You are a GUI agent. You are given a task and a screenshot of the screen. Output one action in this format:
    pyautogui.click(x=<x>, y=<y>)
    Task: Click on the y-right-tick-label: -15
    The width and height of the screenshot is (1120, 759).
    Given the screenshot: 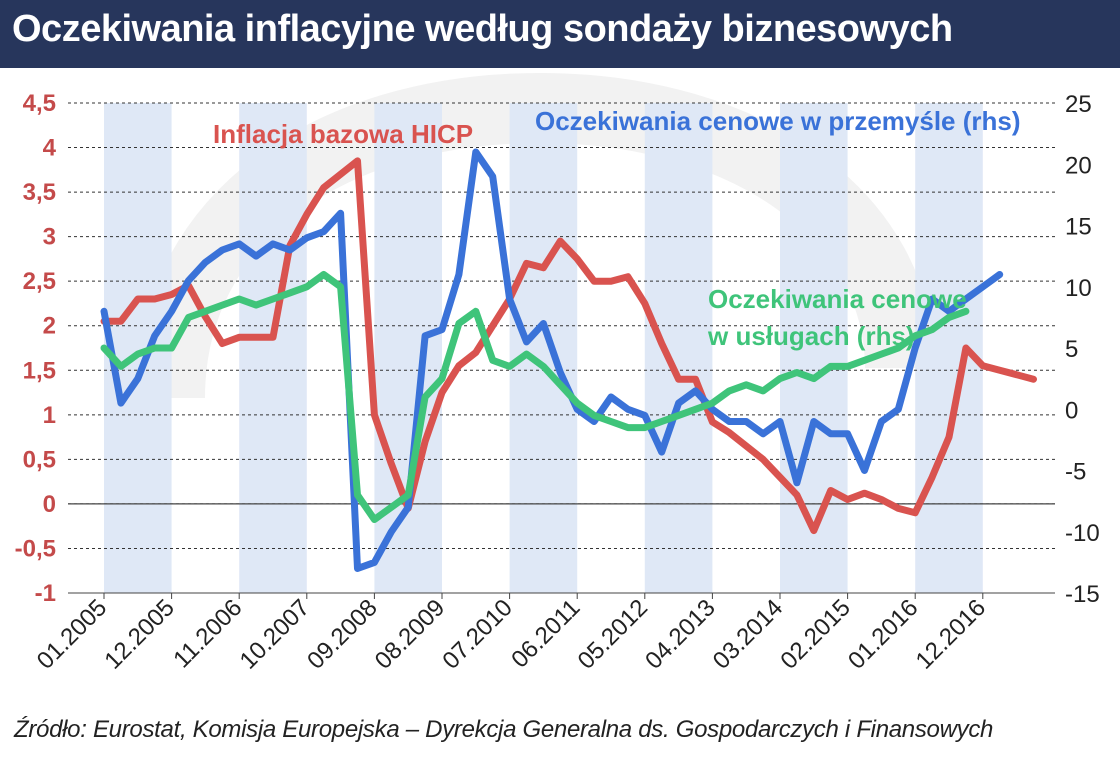 What is the action you would take?
    pyautogui.click(x=1082, y=594)
    